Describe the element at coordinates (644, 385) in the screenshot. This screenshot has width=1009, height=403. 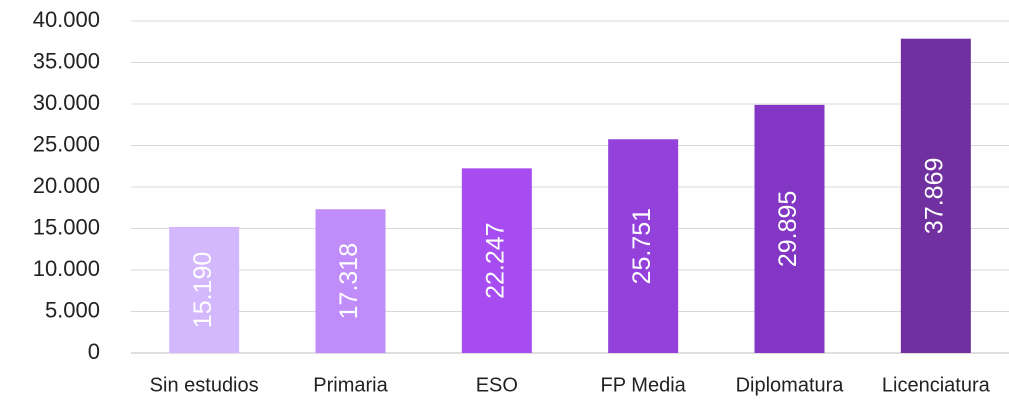
I see `x-tick-label: FP Media` at that location.